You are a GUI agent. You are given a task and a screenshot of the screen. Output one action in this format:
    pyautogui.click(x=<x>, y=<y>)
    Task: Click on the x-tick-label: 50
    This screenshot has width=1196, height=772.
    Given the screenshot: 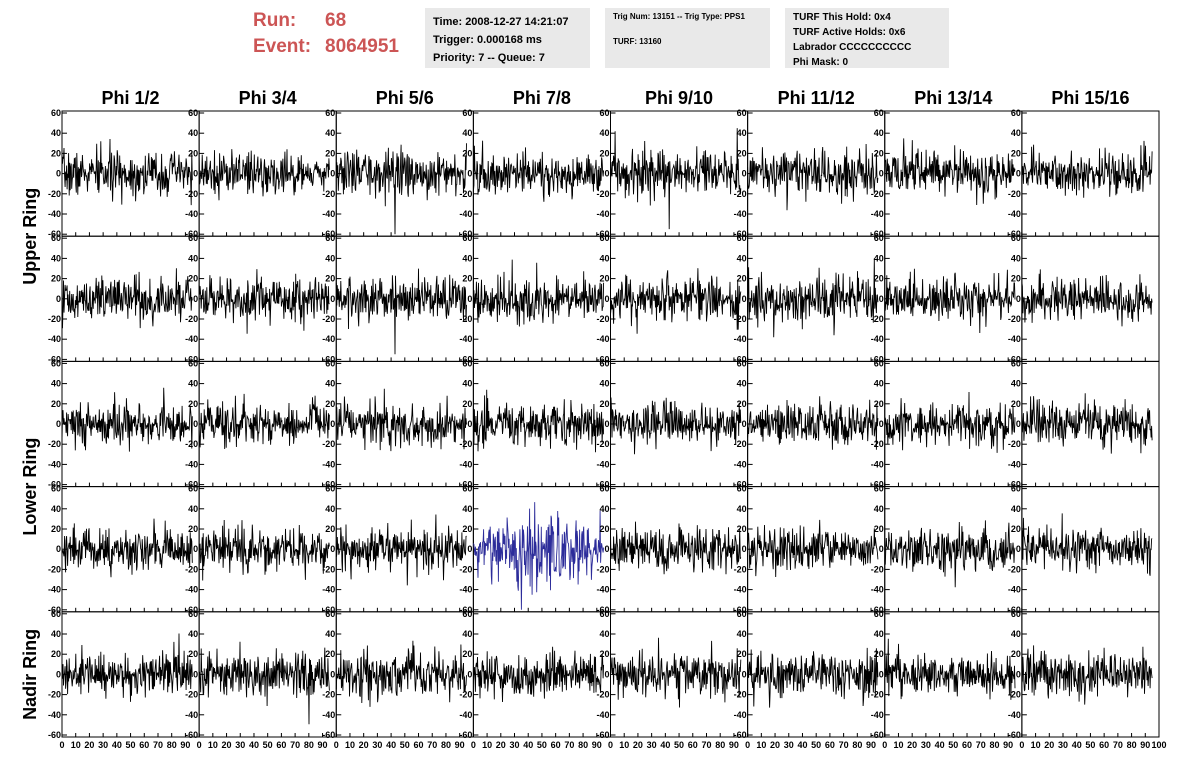 What is the action you would take?
    pyautogui.click(x=268, y=745)
    